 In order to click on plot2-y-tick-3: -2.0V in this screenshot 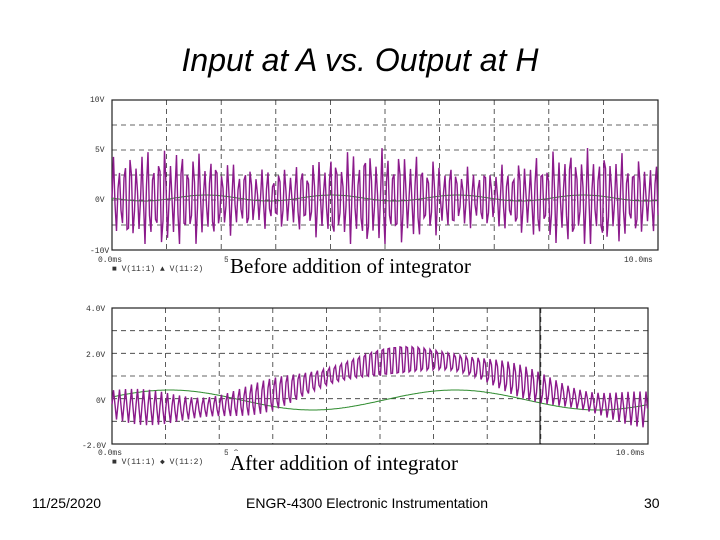, I will do `click(94, 446)`.